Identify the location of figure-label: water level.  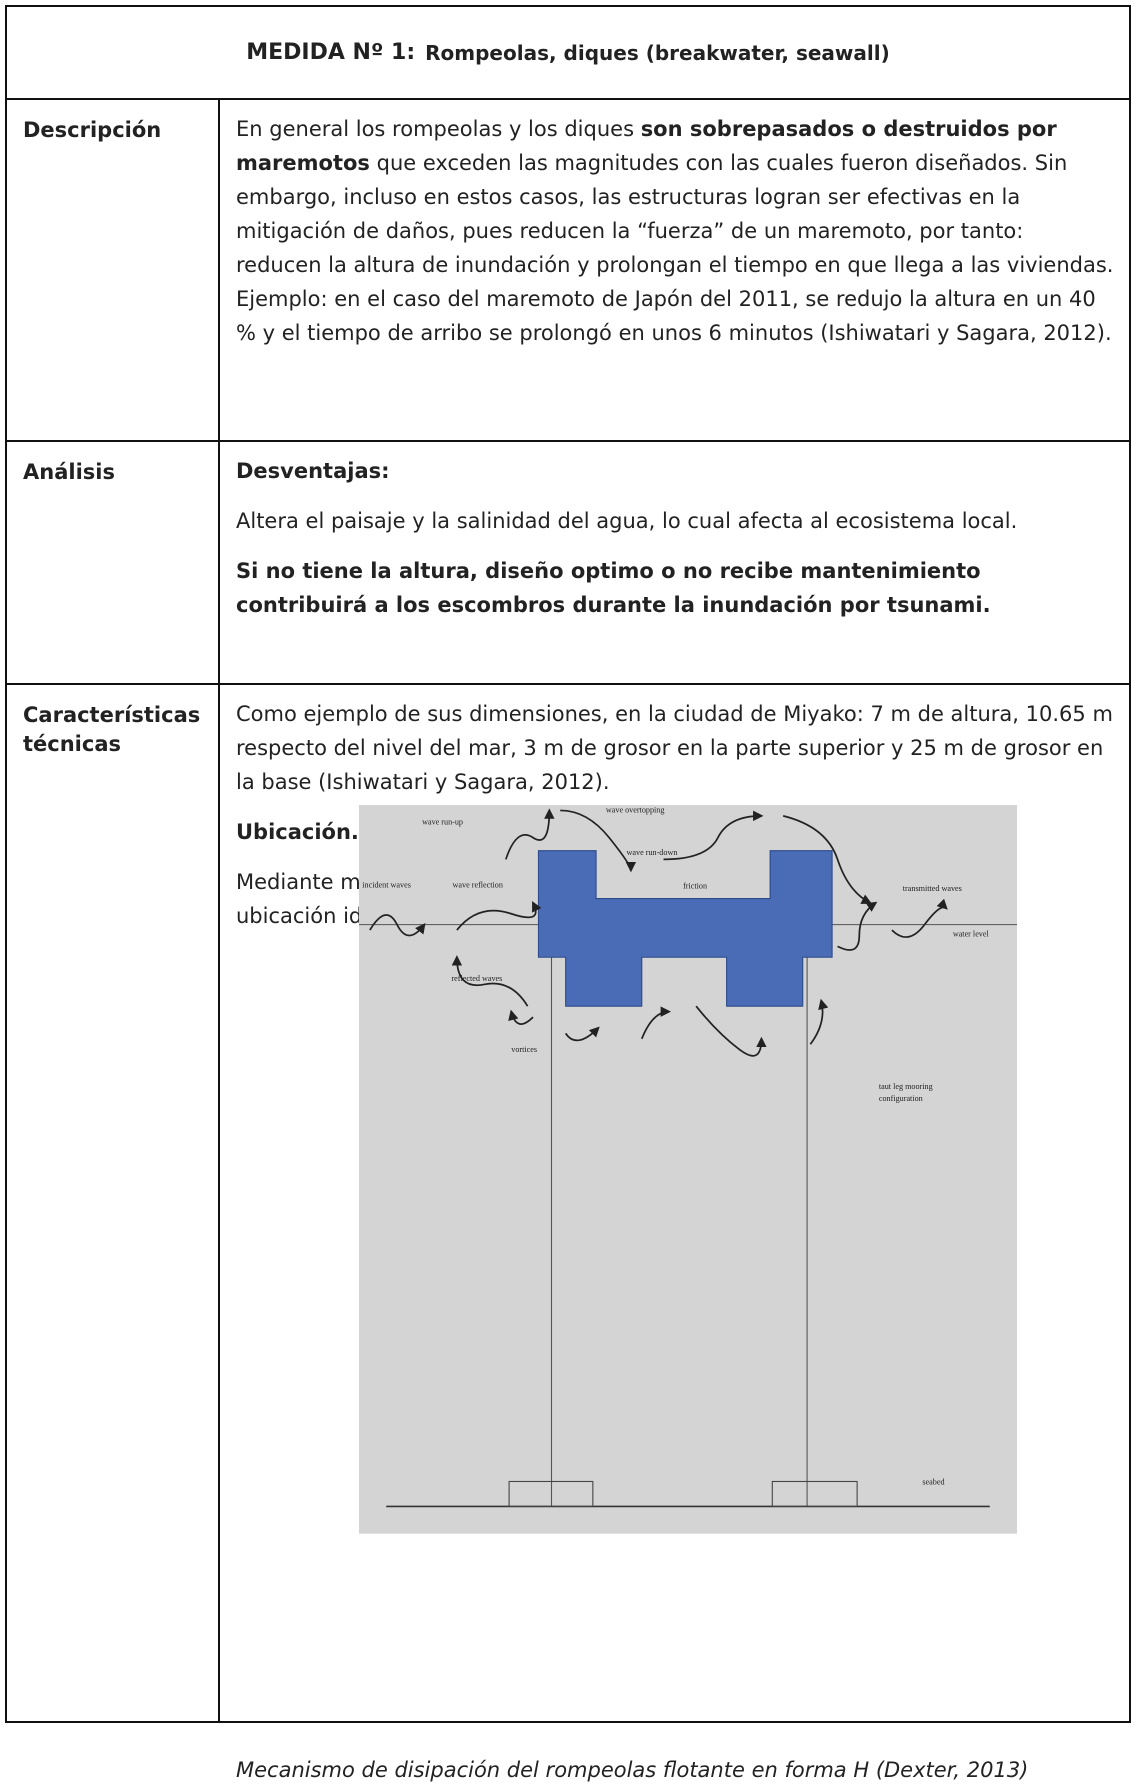
(971, 934).